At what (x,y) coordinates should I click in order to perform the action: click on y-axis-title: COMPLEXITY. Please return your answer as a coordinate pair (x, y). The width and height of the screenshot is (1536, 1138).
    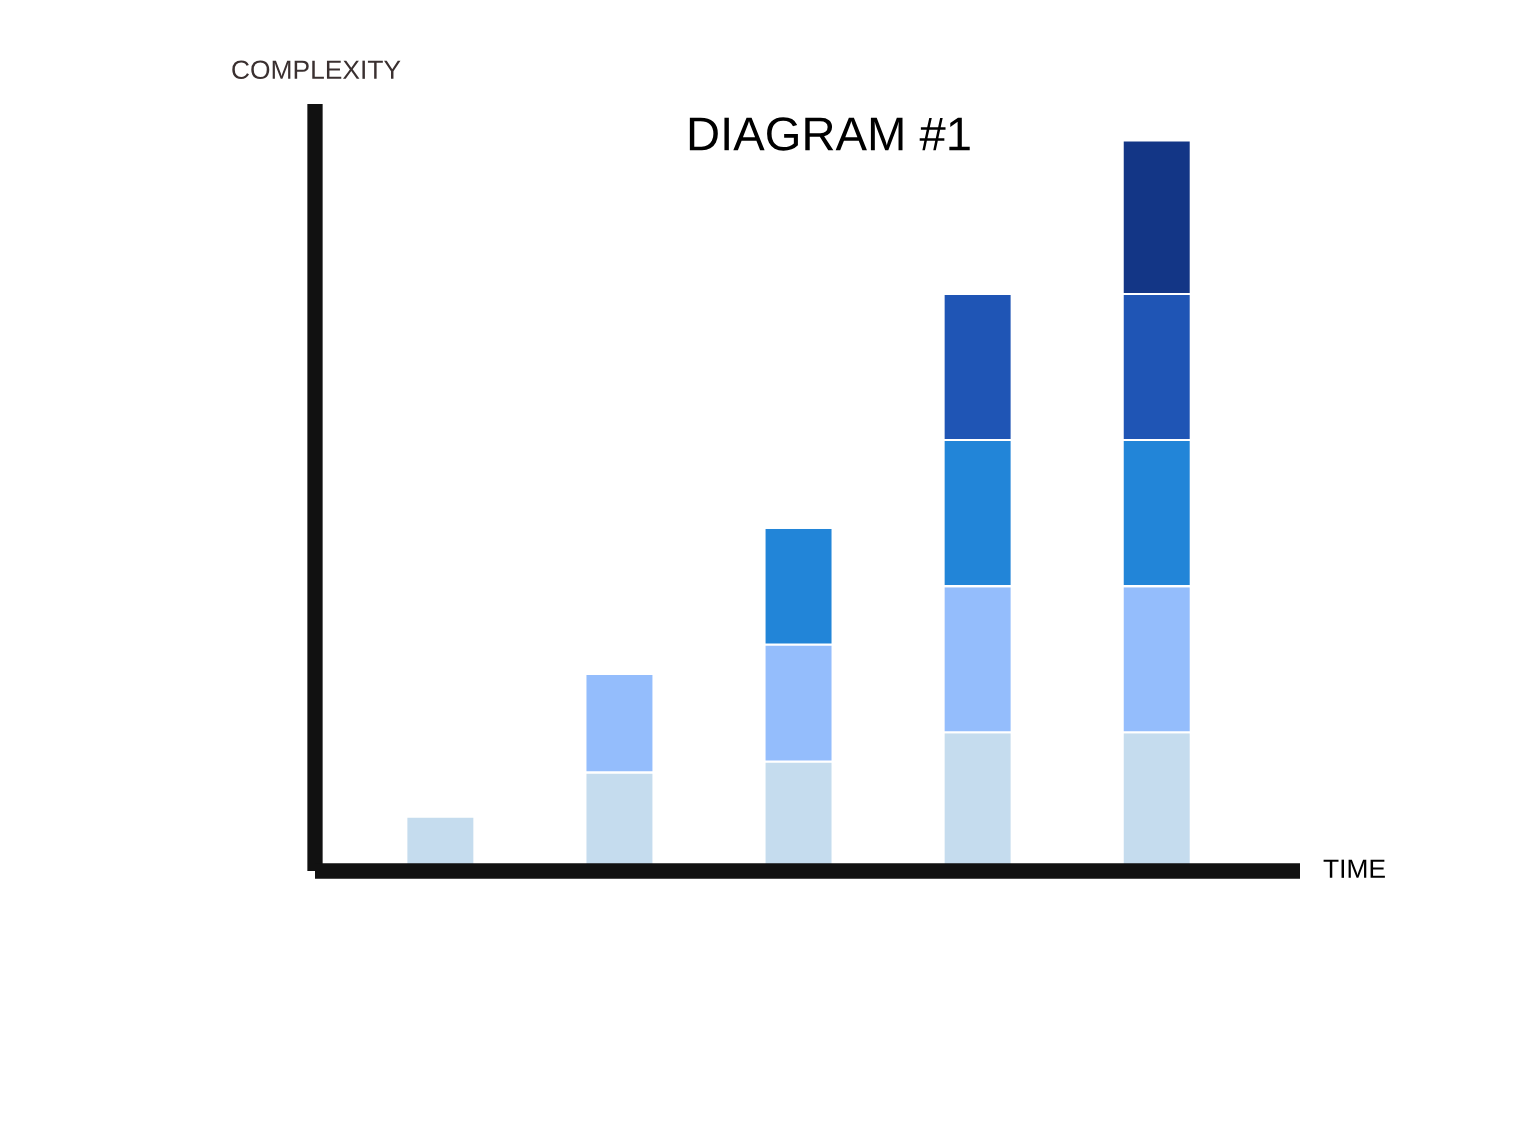
    Looking at the image, I should click on (316, 70).